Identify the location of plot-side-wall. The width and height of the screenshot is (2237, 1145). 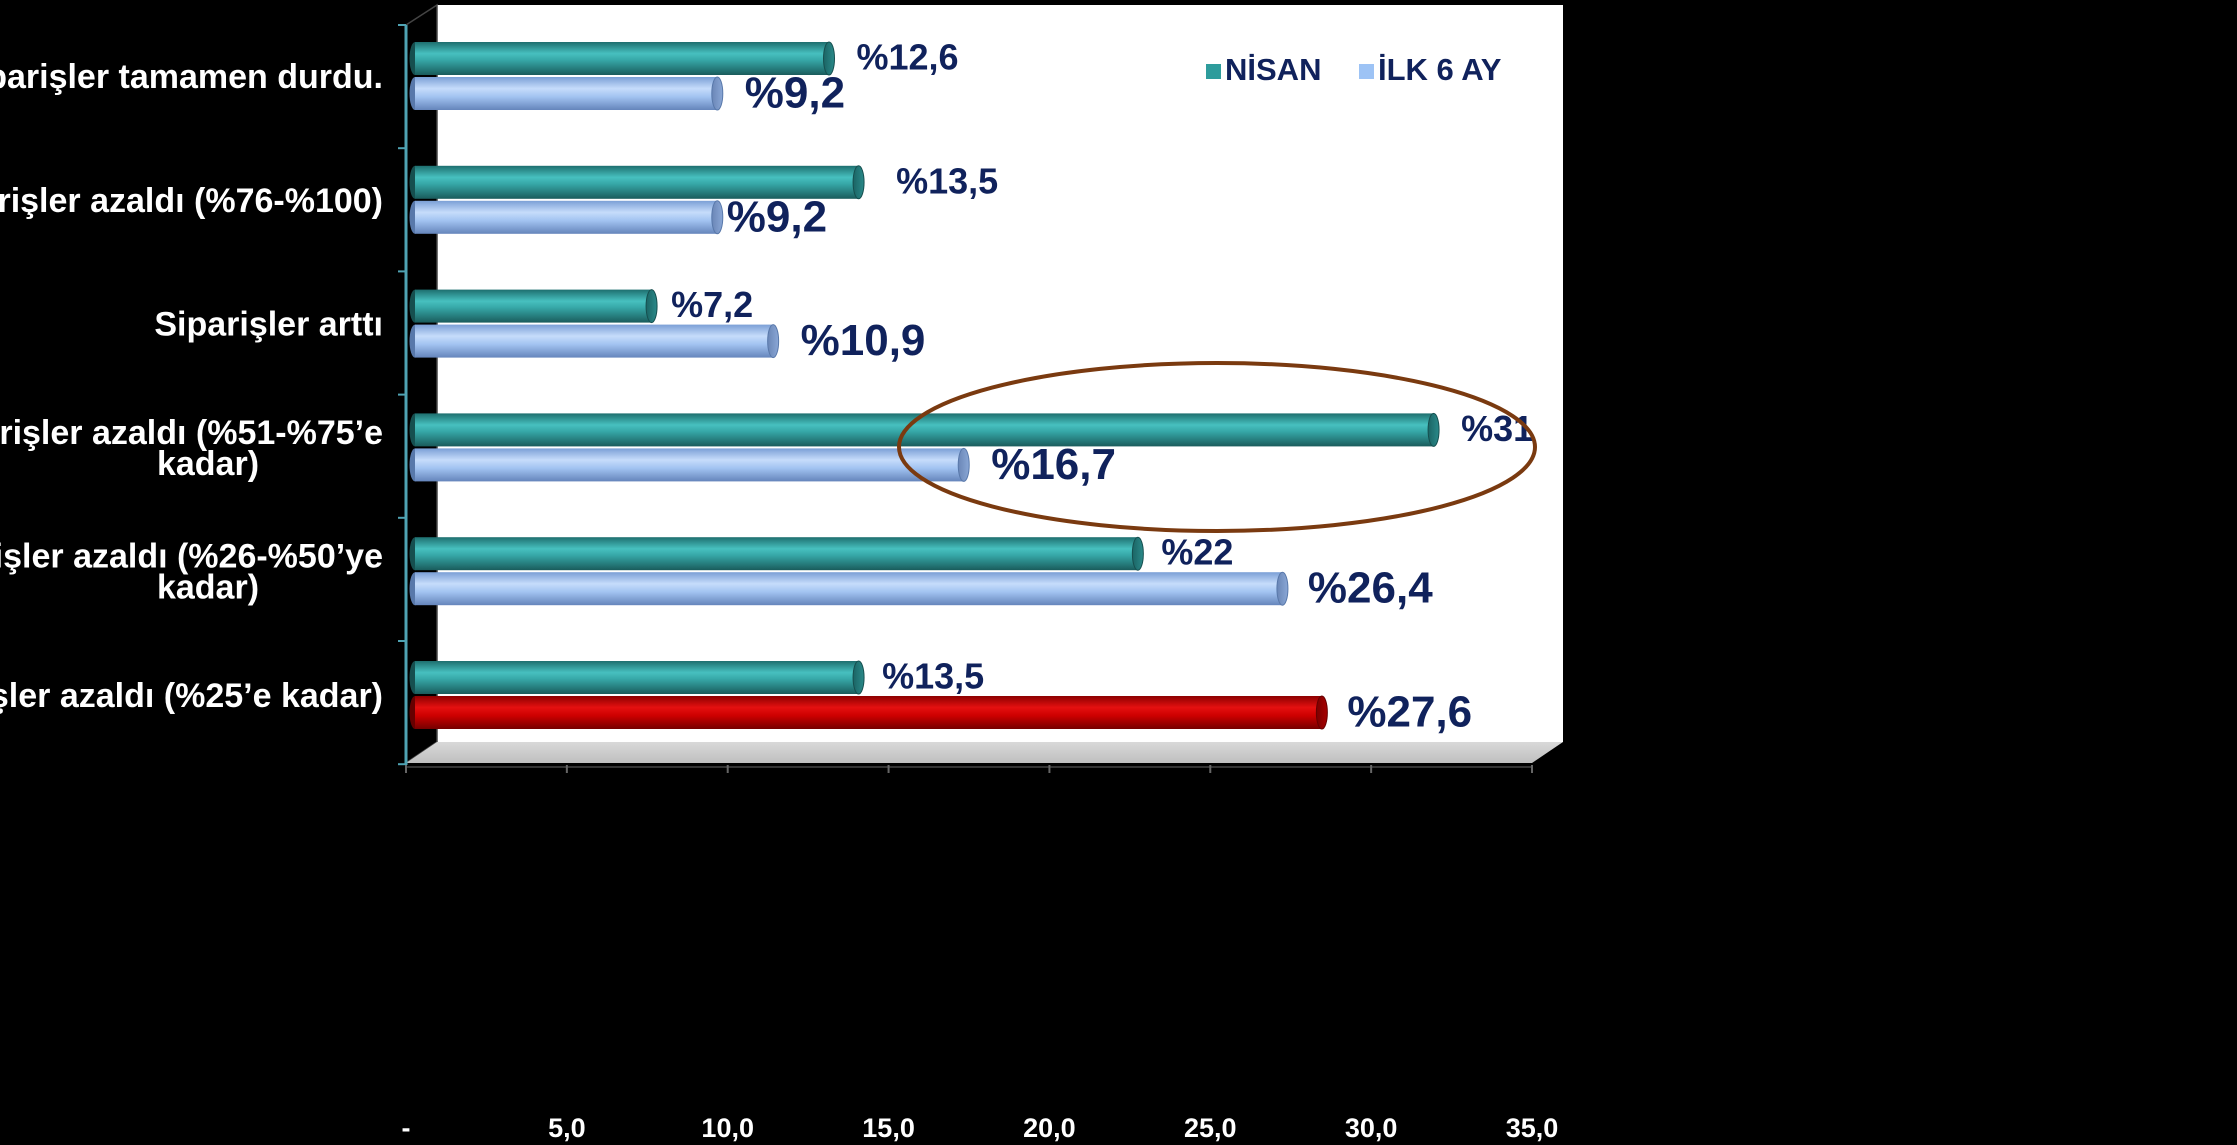
(421, 384).